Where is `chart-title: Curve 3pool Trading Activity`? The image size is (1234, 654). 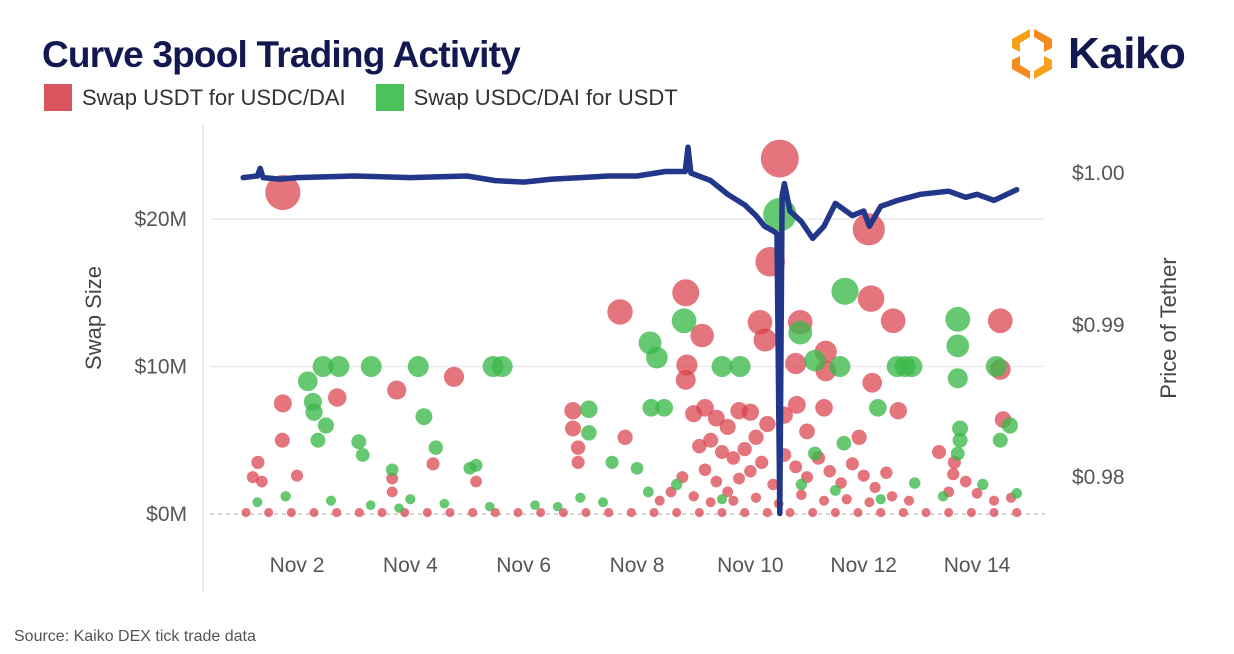 chart-title: Curve 3pool Trading Activity is located at coordinates (281, 54).